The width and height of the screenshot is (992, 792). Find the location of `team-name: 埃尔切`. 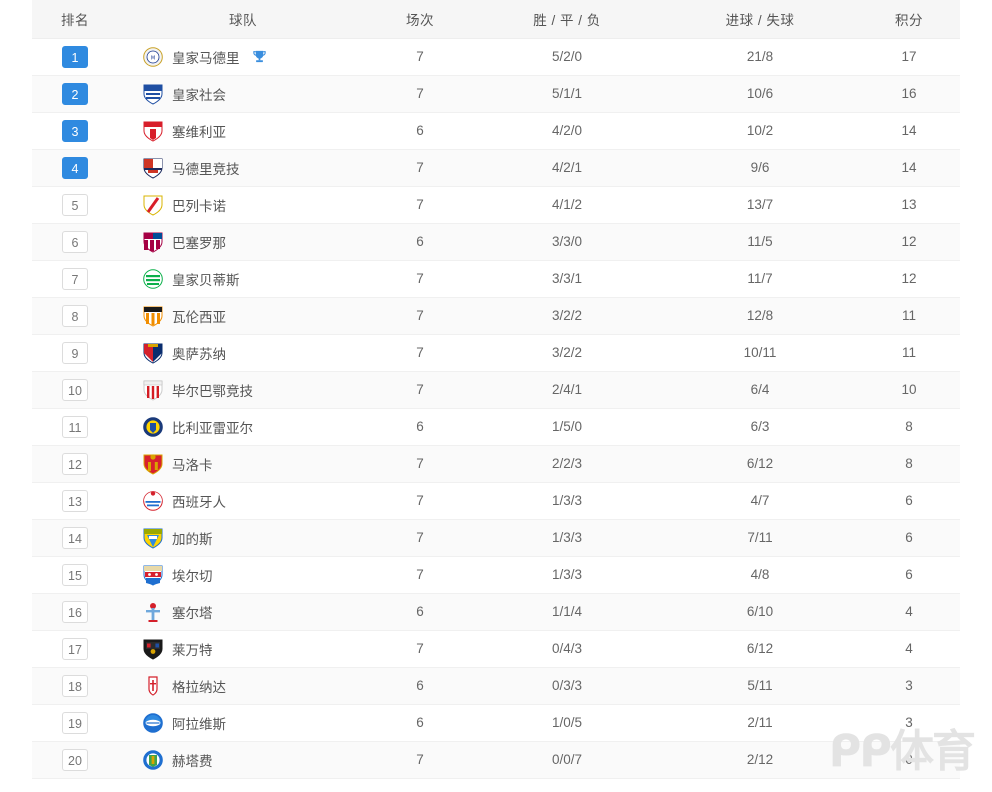

team-name: 埃尔切 is located at coordinates (192, 576).